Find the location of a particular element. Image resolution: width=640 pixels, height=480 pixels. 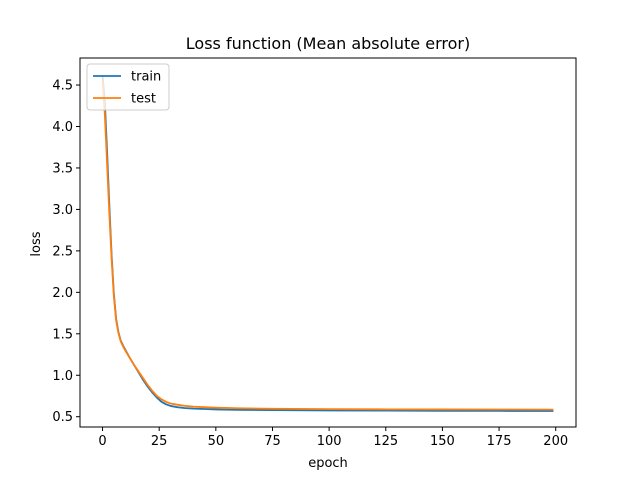

x-tick-label: 175 is located at coordinates (499, 441).